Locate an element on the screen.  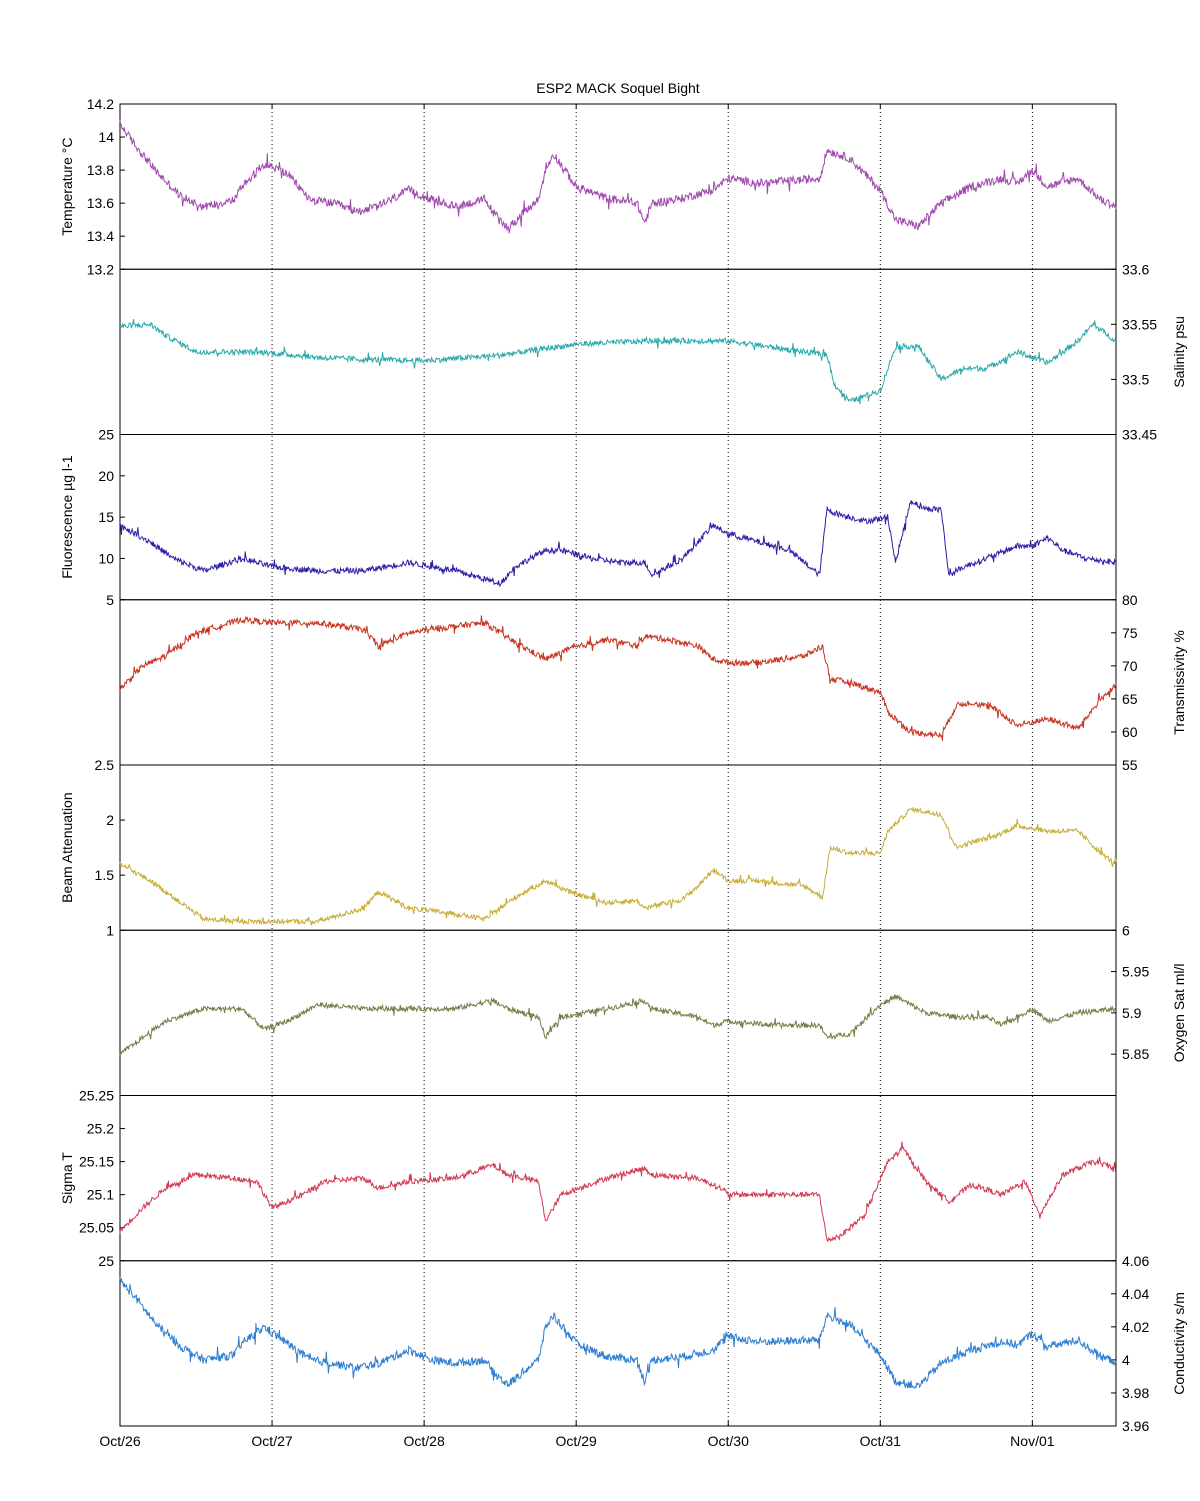
y-tick-label: 6 is located at coordinates (1126, 930).